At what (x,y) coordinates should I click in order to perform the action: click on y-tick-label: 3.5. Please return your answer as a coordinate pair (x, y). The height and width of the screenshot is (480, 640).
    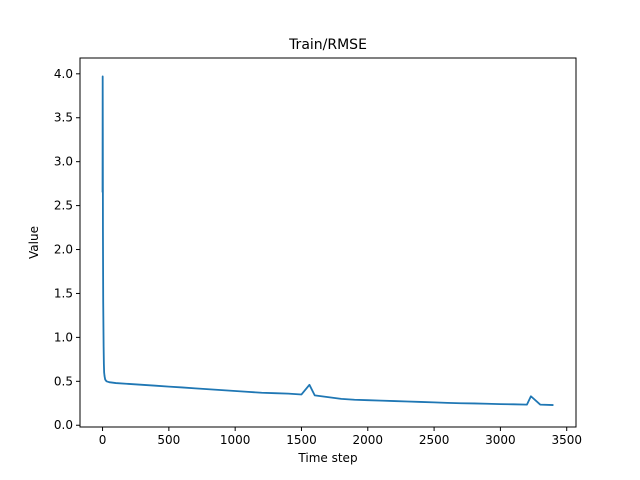
    Looking at the image, I should click on (63, 118).